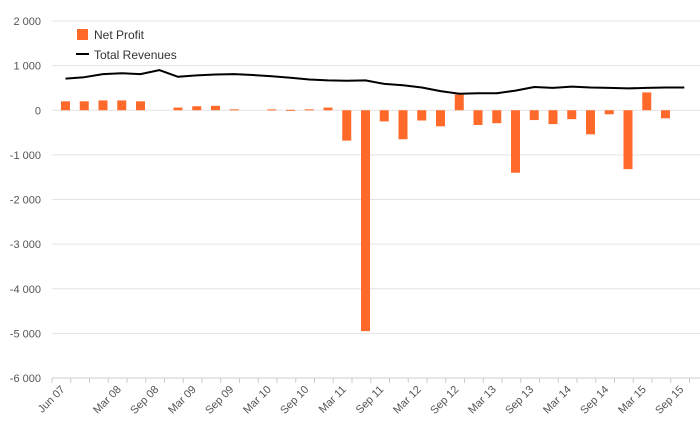 The image size is (700, 433). What do you see at coordinates (25, 245) in the screenshot?
I see `y-tick-label: -3 000` at bounding box center [25, 245].